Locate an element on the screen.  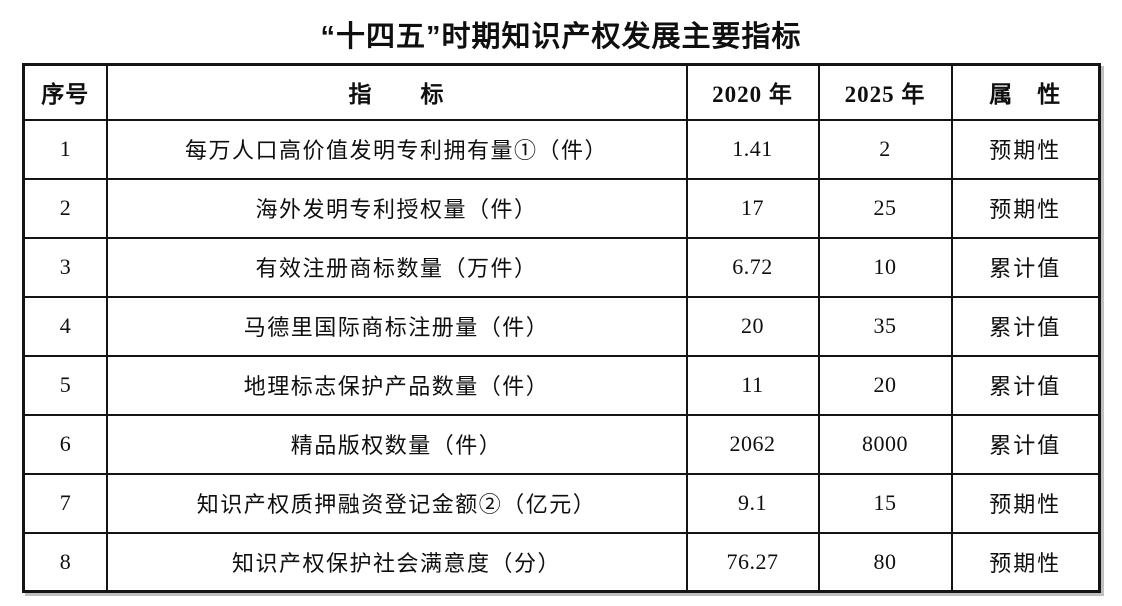
table-row: 6 精品版权数量（件） 2062 8000 累计值 is located at coordinates (561, 444).